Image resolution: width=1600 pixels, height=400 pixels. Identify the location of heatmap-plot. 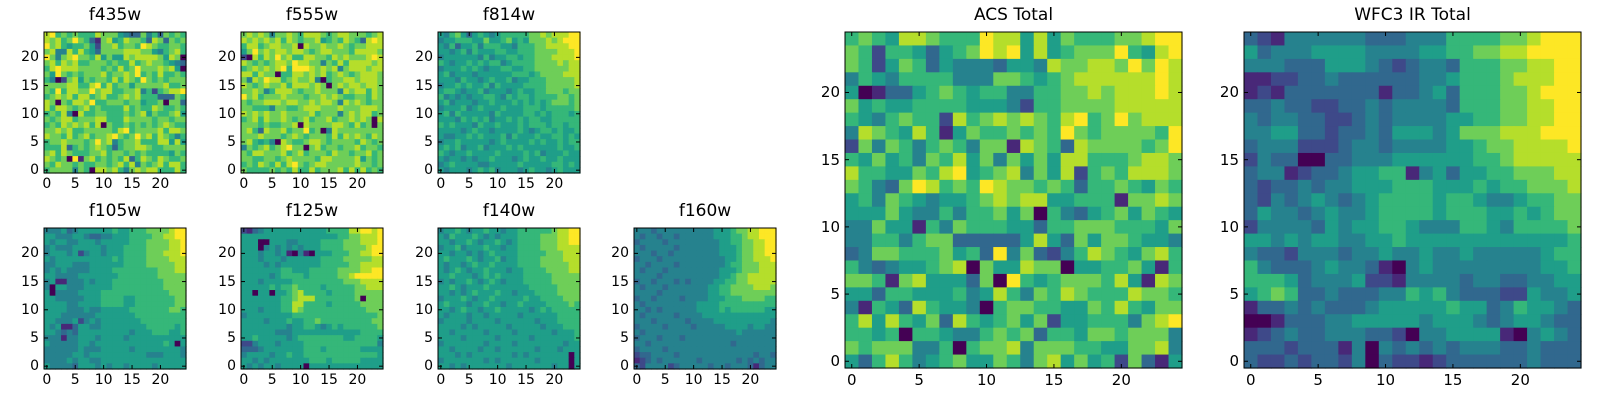
(509, 102).